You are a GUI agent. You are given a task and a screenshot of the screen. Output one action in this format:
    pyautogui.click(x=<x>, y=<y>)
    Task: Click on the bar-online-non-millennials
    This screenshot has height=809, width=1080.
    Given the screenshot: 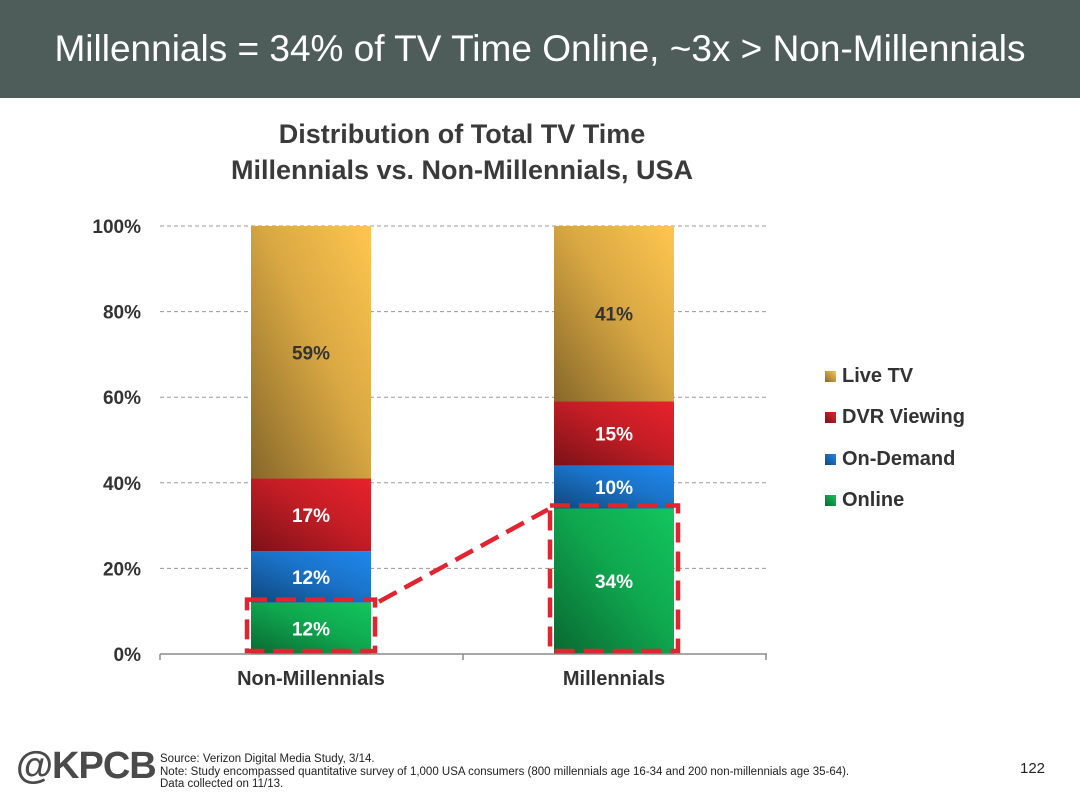 What is the action you would take?
    pyautogui.click(x=311, y=628)
    